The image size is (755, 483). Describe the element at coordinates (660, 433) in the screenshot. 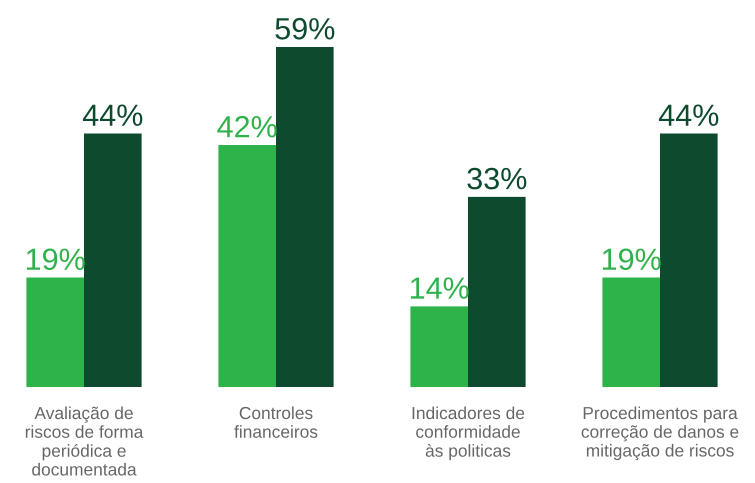

I see `x-tick-label: Procedimentos para correção de danos e mitigação de riscos` at that location.